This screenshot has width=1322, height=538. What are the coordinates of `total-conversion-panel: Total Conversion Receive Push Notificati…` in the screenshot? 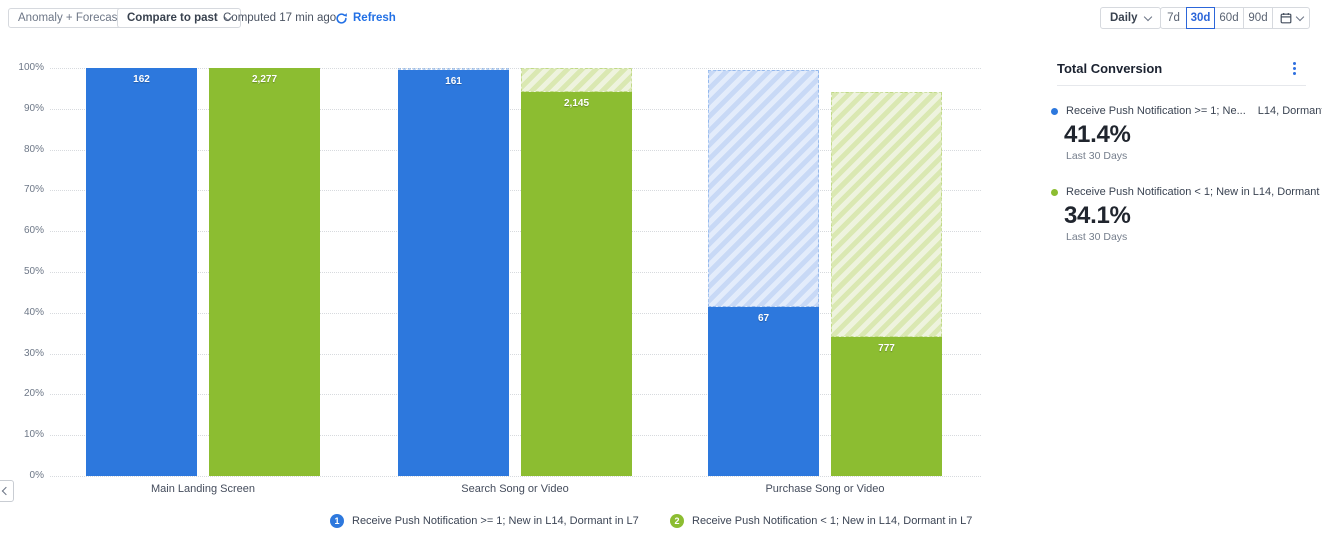 It's located at (1184, 151).